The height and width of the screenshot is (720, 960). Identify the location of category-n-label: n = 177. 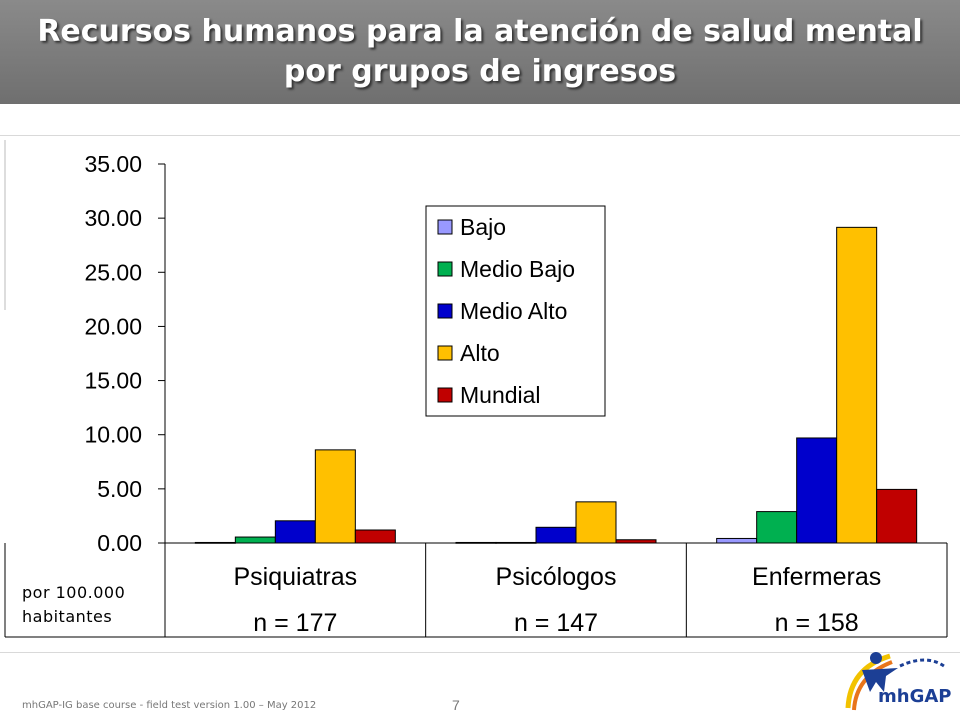
(295, 623).